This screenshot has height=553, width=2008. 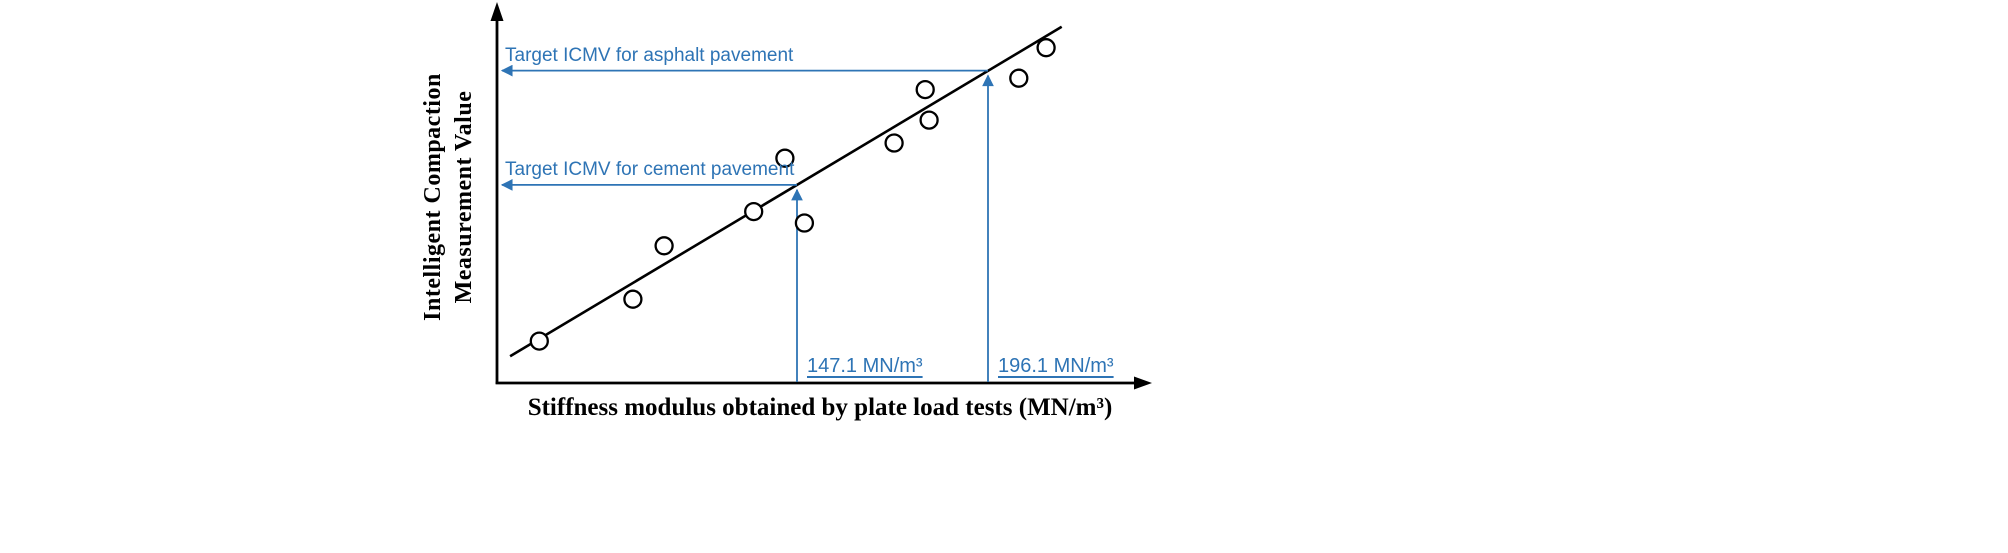 What do you see at coordinates (649, 55) in the screenshot?
I see `target-label-asphalt: Target ICMV for asphalt pavement` at bounding box center [649, 55].